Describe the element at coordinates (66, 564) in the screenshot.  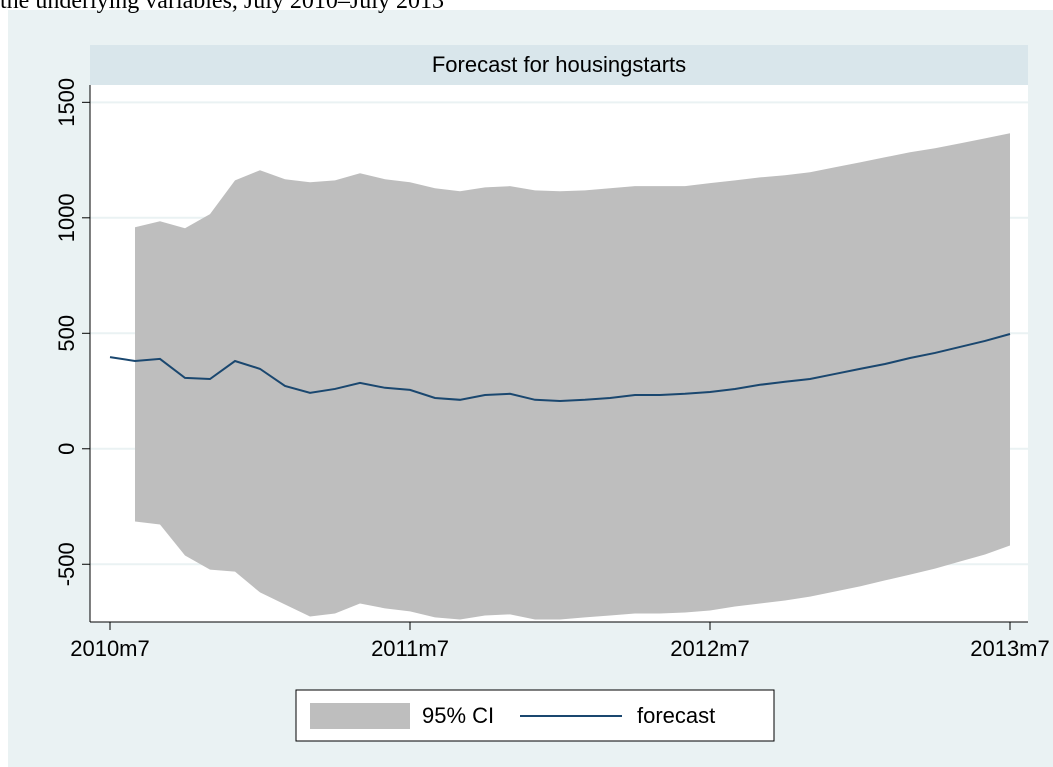
I see `y-tick-label: -500` at that location.